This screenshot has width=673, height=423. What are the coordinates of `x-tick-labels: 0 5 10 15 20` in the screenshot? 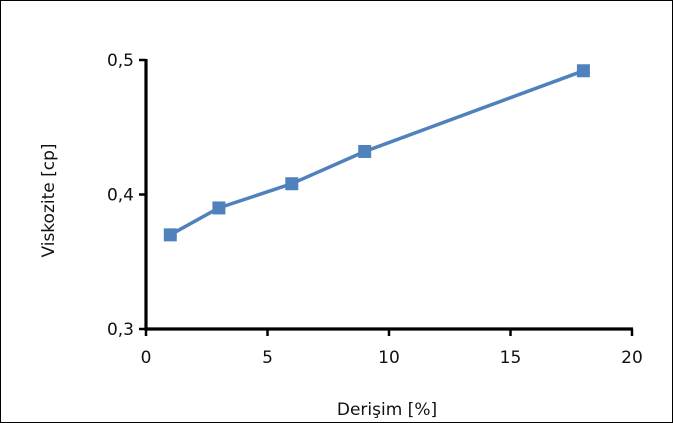 It's located at (392, 358).